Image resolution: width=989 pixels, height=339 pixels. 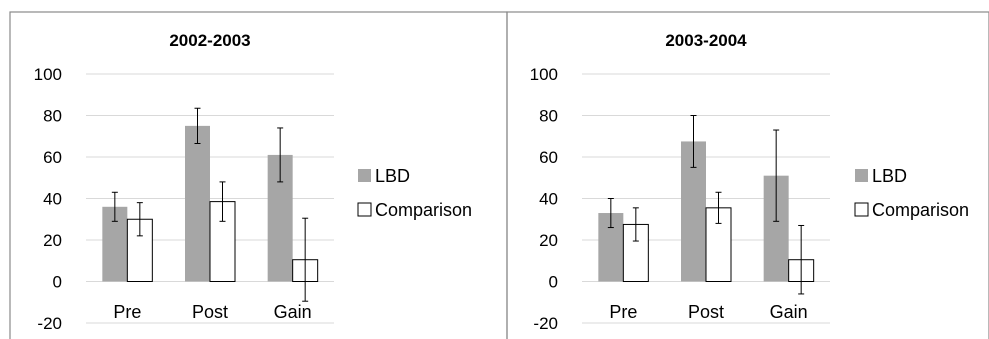 What do you see at coordinates (706, 40) in the screenshot?
I see `chart-title: 2003-2004` at bounding box center [706, 40].